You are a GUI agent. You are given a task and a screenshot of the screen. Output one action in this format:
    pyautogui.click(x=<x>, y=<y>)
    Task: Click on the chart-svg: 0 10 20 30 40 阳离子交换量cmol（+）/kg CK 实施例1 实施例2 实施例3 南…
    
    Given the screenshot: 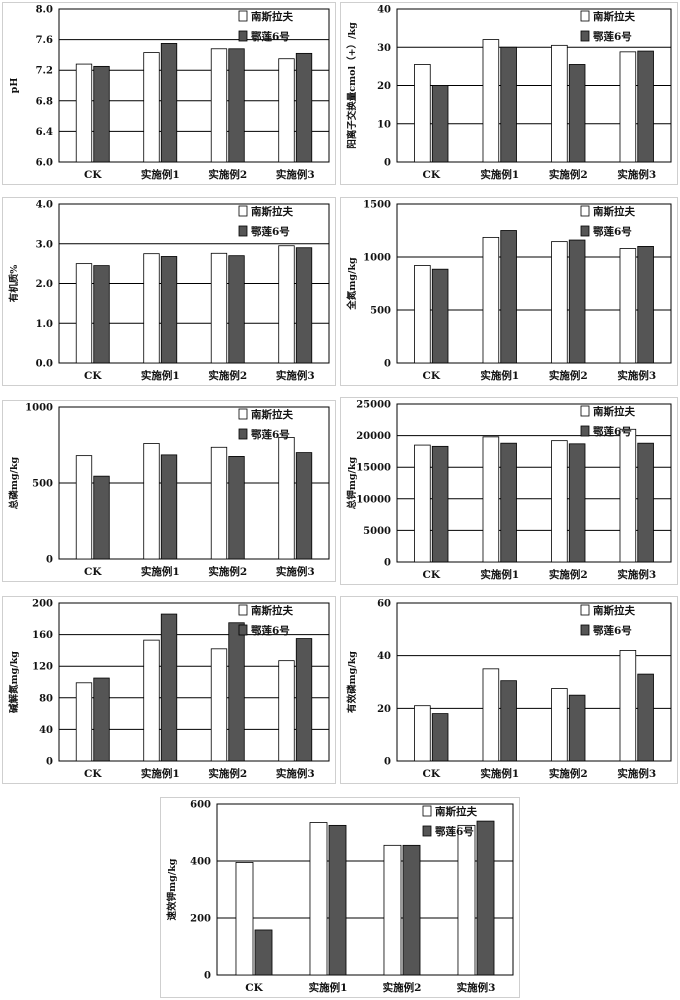 What is the action you would take?
    pyautogui.click(x=509, y=93)
    